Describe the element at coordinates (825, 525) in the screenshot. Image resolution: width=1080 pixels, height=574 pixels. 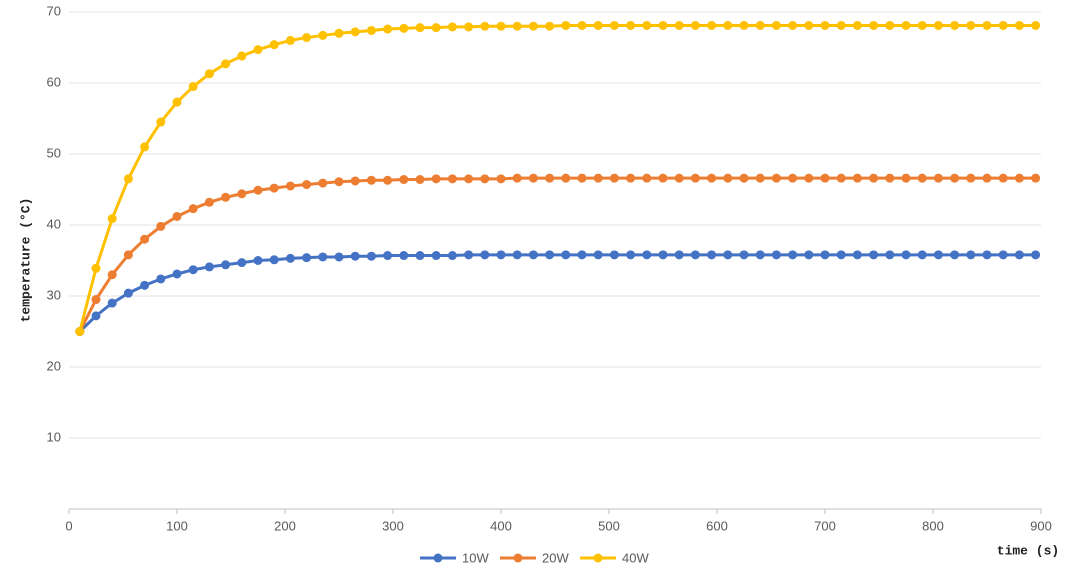
I see `x-tick-label: 700` at that location.